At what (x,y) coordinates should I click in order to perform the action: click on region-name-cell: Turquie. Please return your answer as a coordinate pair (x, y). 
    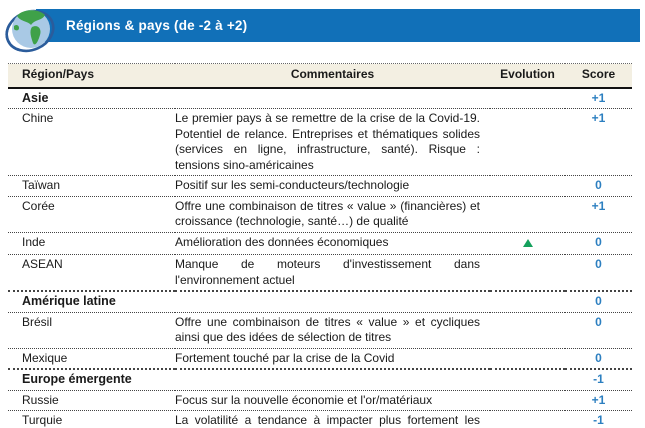
    Looking at the image, I should click on (42, 420).